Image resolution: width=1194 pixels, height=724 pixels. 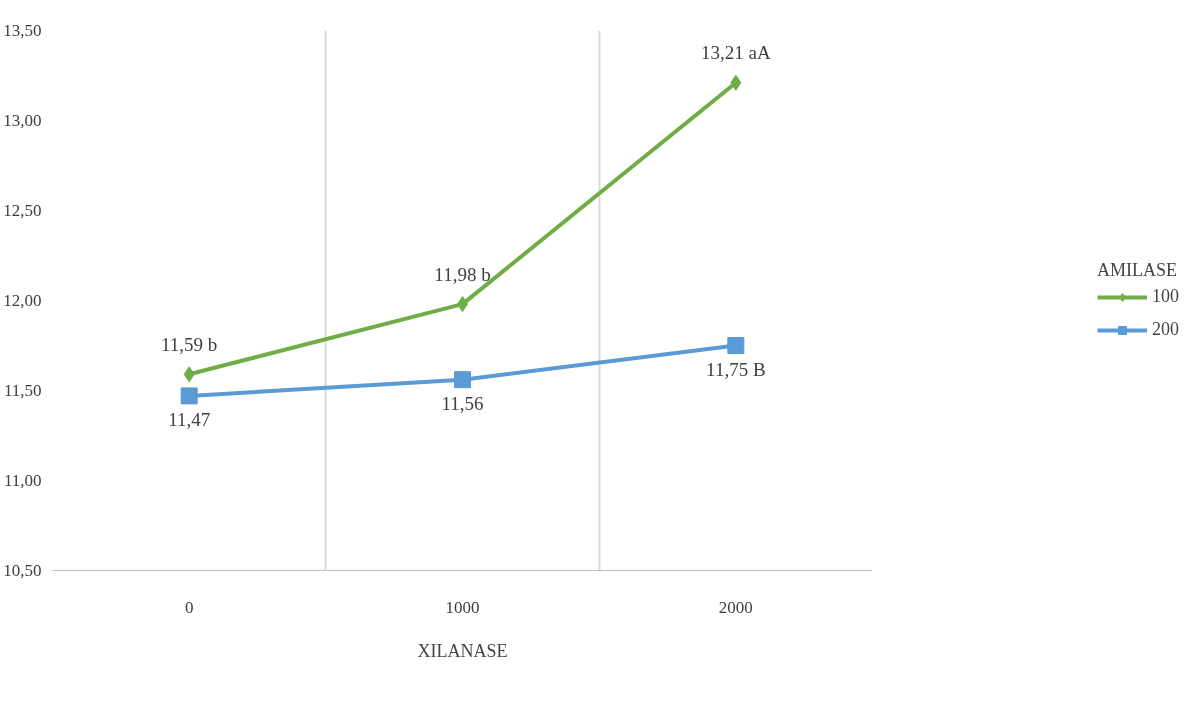 What do you see at coordinates (1137, 270) in the screenshot?
I see `legend-title: AMILASE` at bounding box center [1137, 270].